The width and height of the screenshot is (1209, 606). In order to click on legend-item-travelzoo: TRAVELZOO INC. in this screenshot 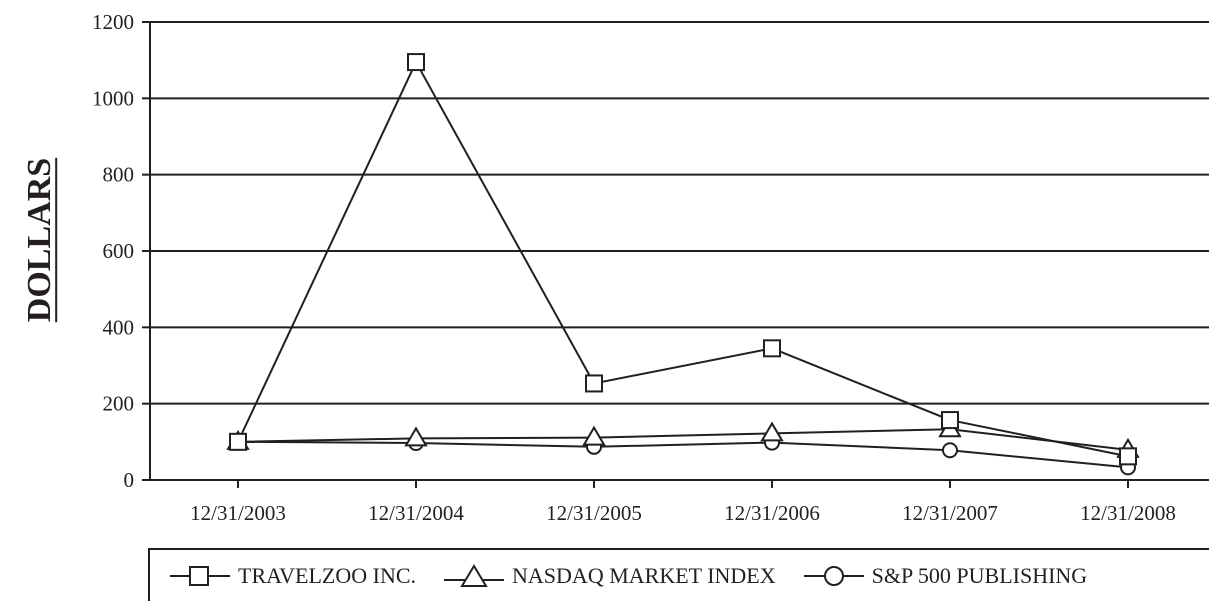, I will do `click(292, 576)`.